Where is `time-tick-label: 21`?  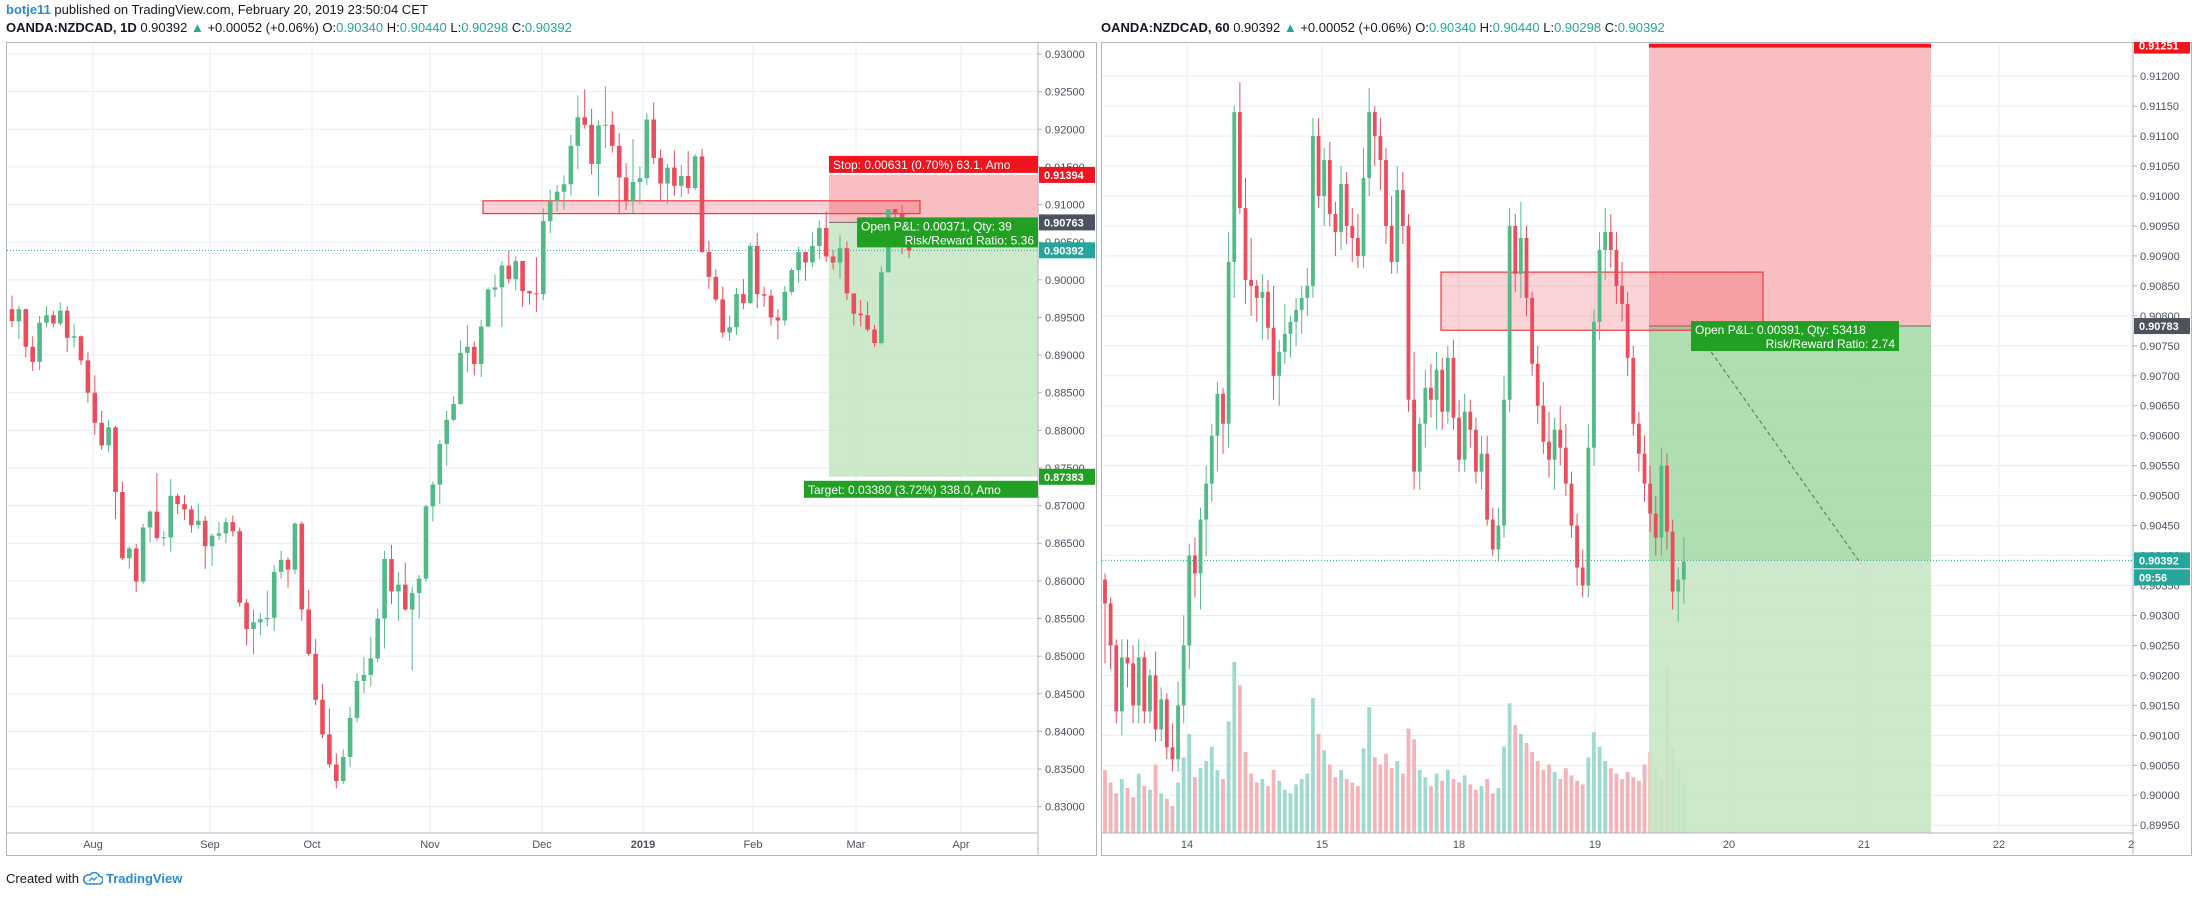 time-tick-label: 21 is located at coordinates (1864, 845).